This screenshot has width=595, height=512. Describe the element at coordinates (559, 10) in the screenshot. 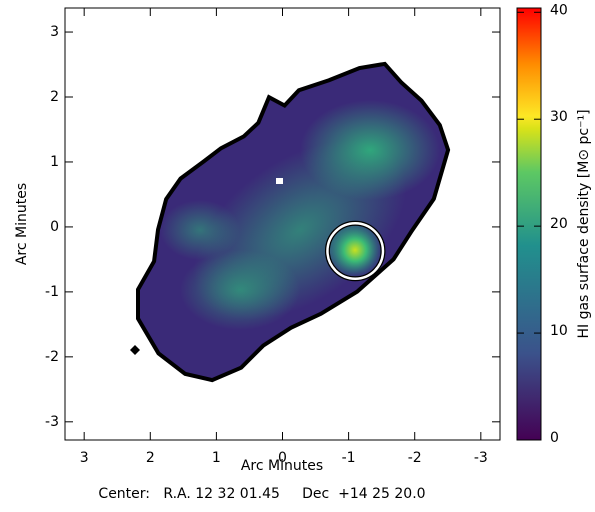

I see `colorbar-tick-label: 40` at that location.